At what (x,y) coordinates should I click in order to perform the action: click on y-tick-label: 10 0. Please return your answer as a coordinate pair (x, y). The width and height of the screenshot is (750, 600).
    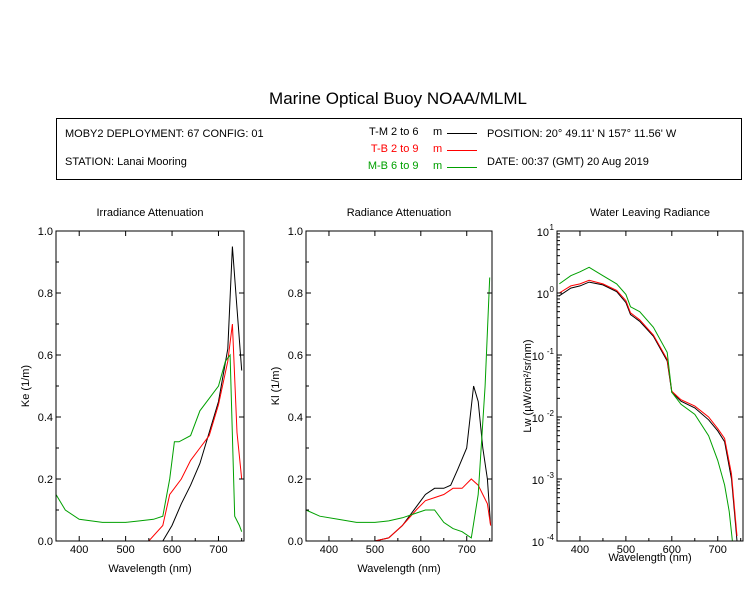
    Looking at the image, I should click on (546, 293).